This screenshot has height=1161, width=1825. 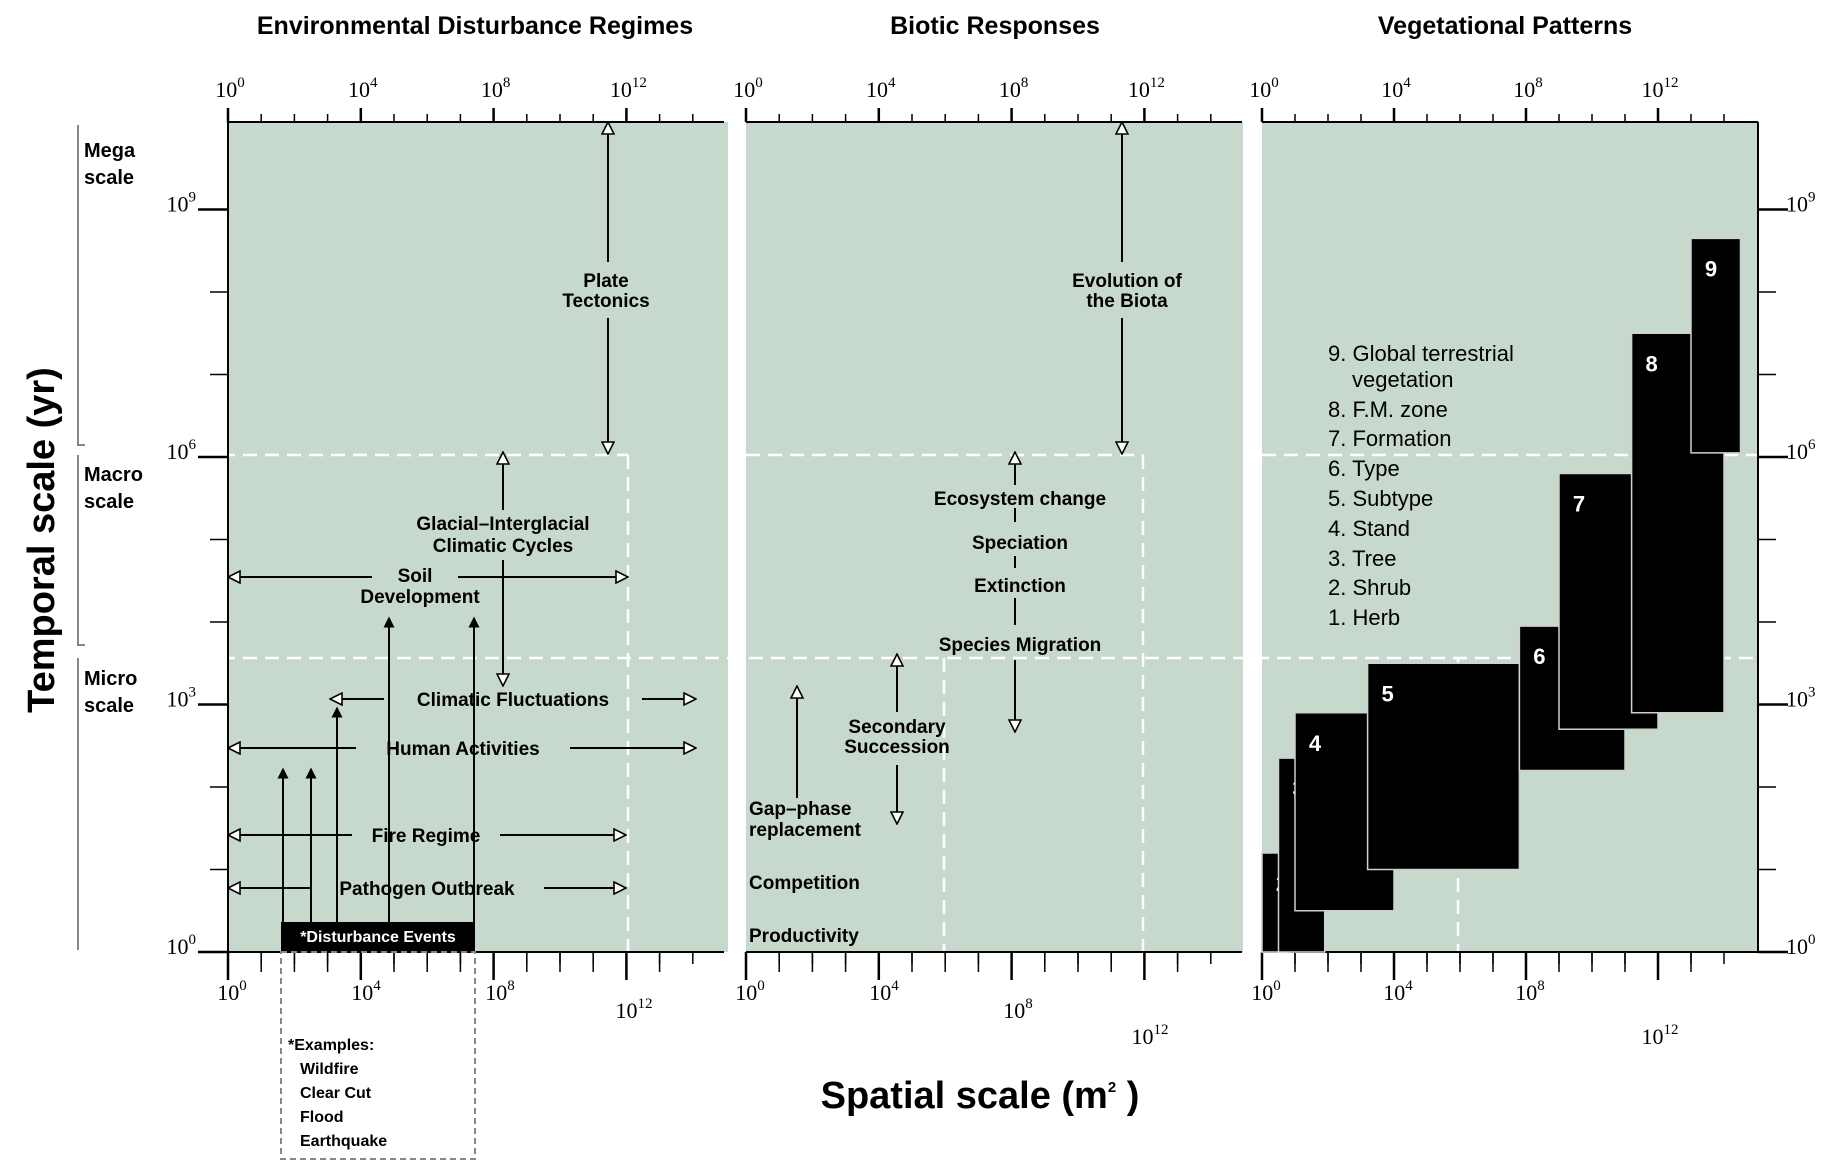 I want to click on y-tick-label-right-9: 10⁹, so click(x=1801, y=203).